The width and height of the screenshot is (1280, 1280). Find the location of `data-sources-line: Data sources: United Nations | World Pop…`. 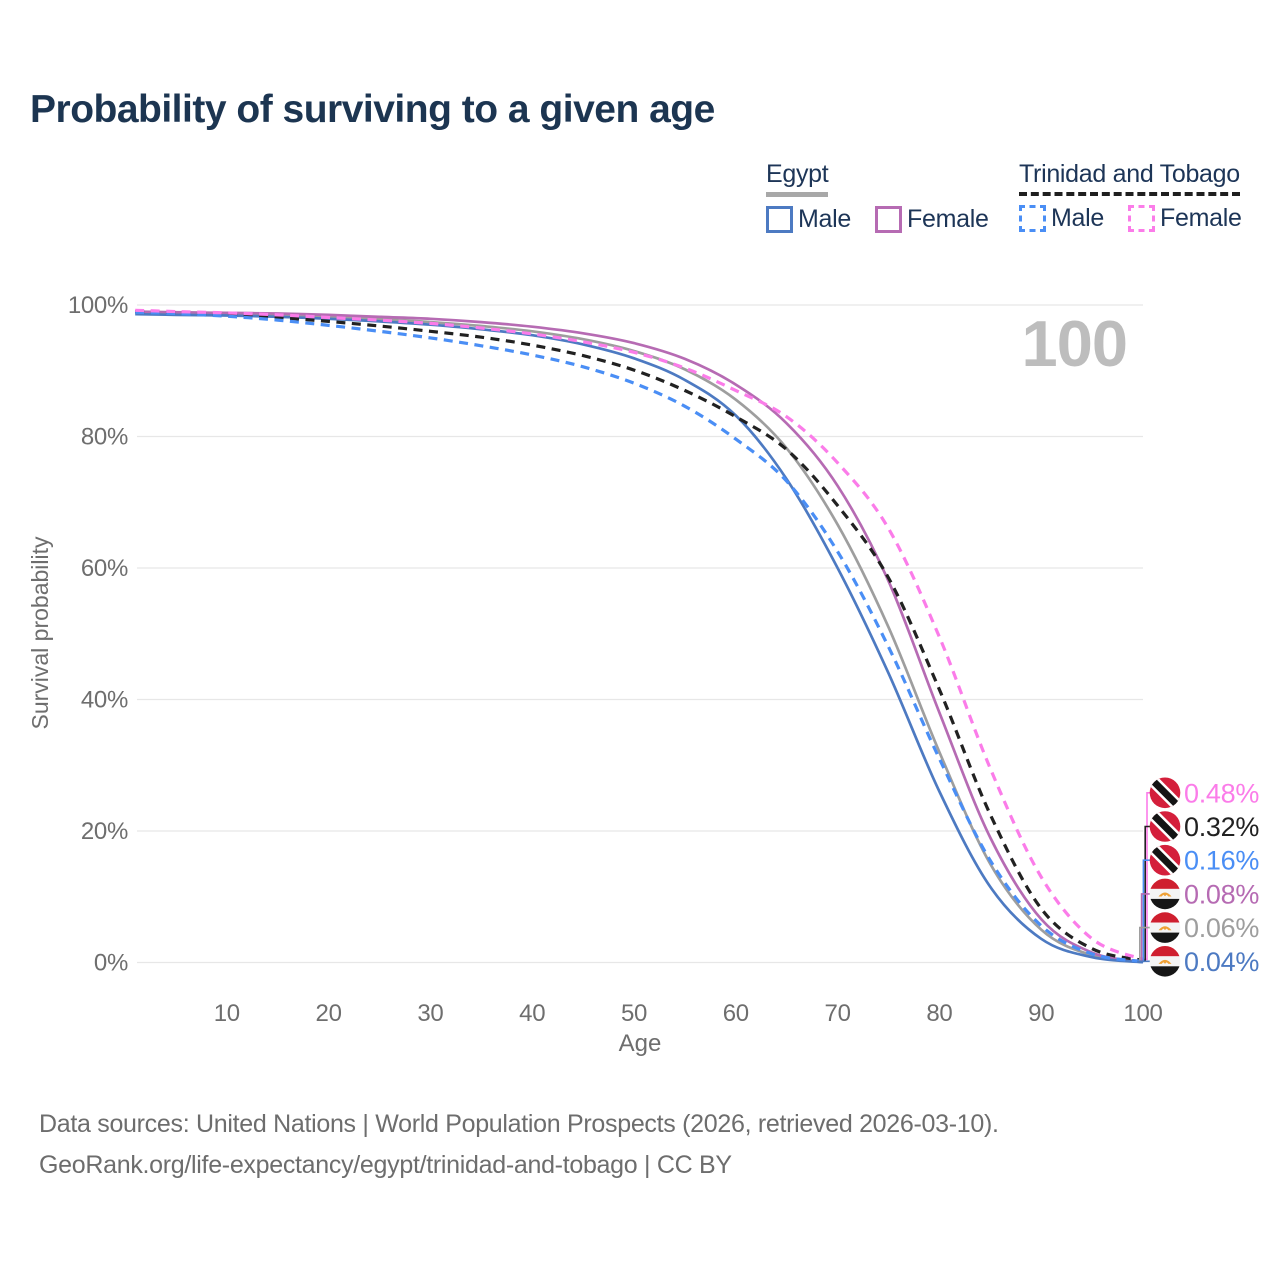

data-sources-line: Data sources: United Nations | World Pop… is located at coordinates (519, 1124).